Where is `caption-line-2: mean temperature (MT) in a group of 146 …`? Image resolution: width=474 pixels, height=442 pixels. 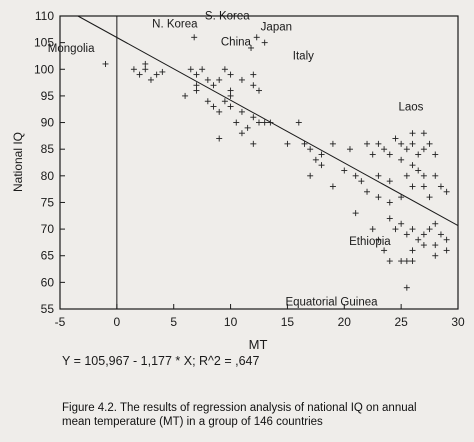 caption-line-2: mean temperature (MT) in a group of 146 … is located at coordinates (192, 422).